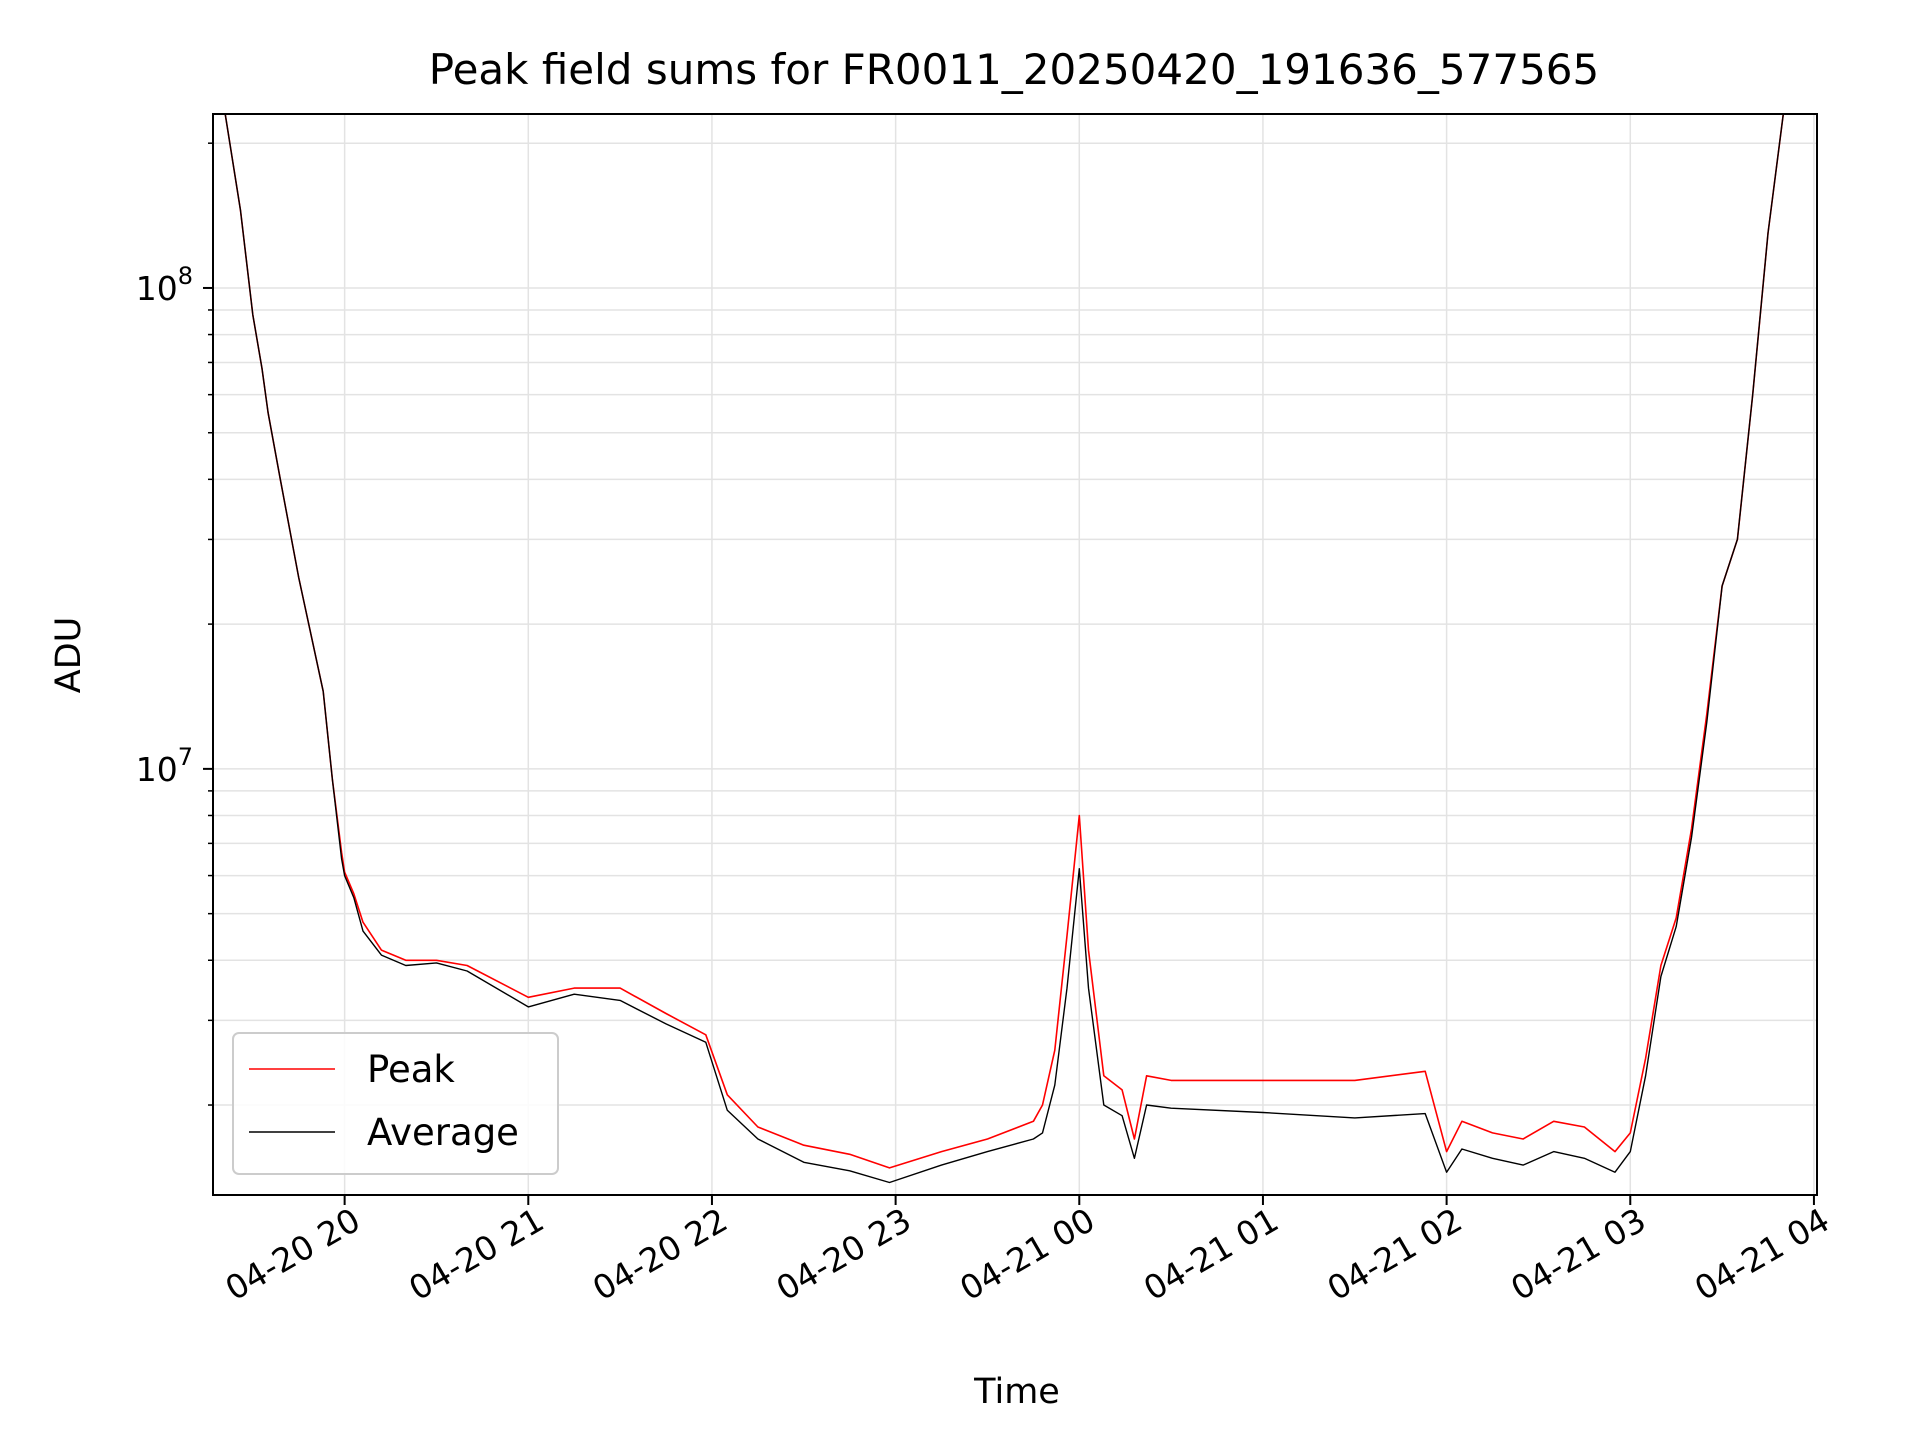 The height and width of the screenshot is (1440, 1920). Describe the element at coordinates (395, 1103) in the screenshot. I see `legend: Peak Average` at that location.